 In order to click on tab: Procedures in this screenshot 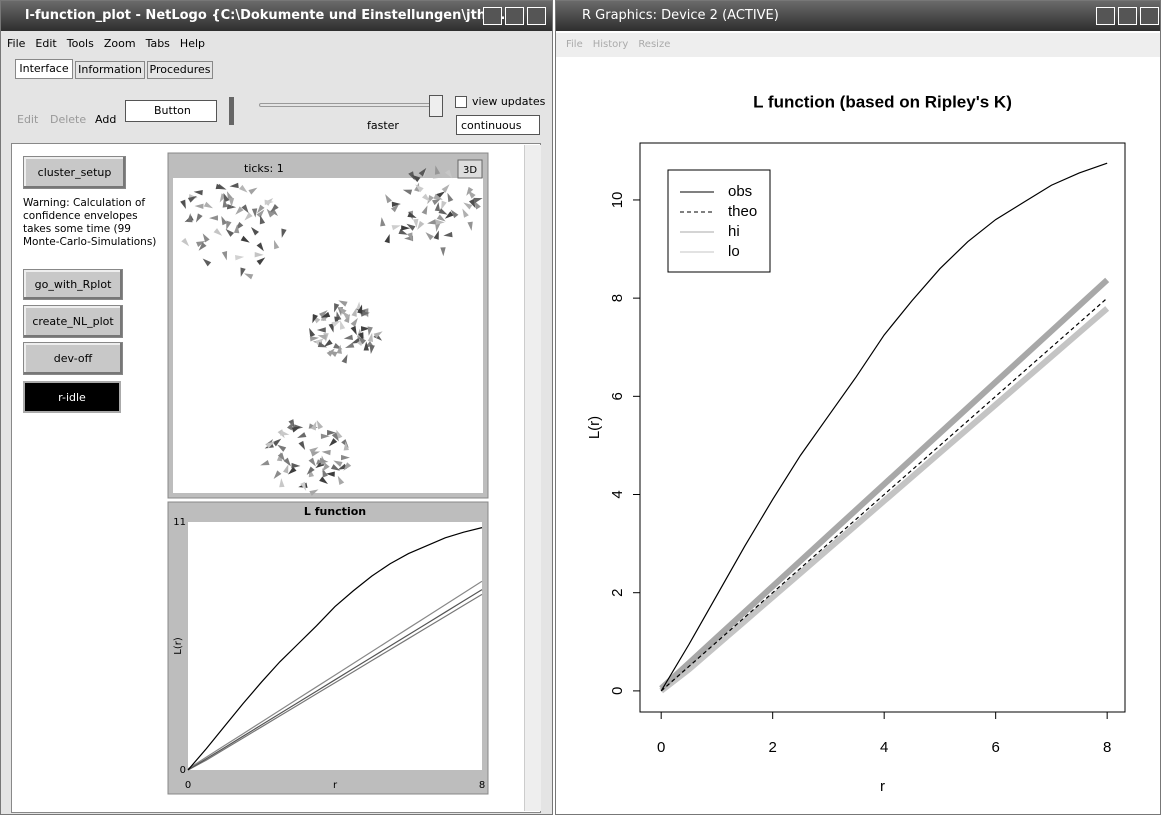, I will do `click(180, 70)`.